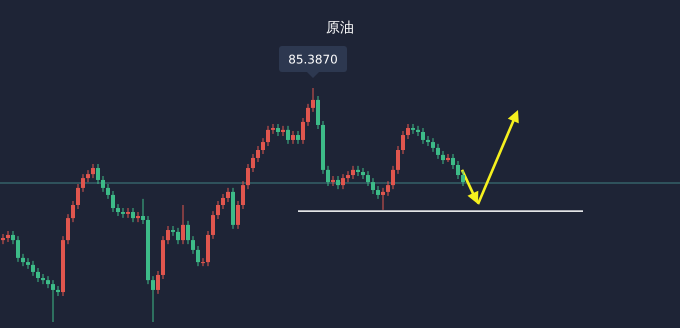  What do you see at coordinates (313, 59) in the screenshot?
I see `annotation: 85.3870` at bounding box center [313, 59].